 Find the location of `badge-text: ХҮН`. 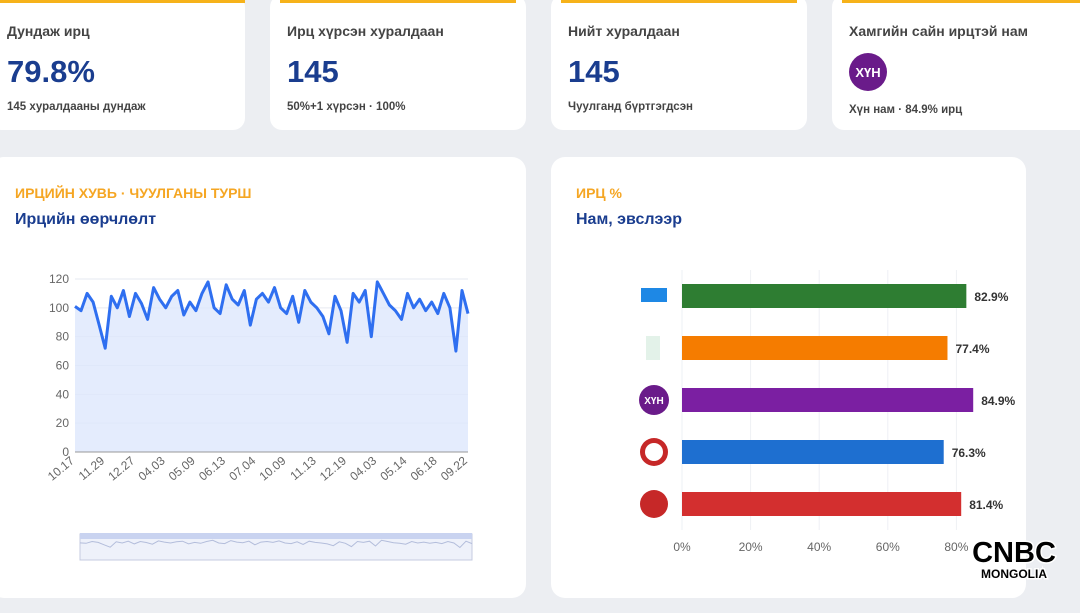

badge-text: ХҮН is located at coordinates (867, 72).